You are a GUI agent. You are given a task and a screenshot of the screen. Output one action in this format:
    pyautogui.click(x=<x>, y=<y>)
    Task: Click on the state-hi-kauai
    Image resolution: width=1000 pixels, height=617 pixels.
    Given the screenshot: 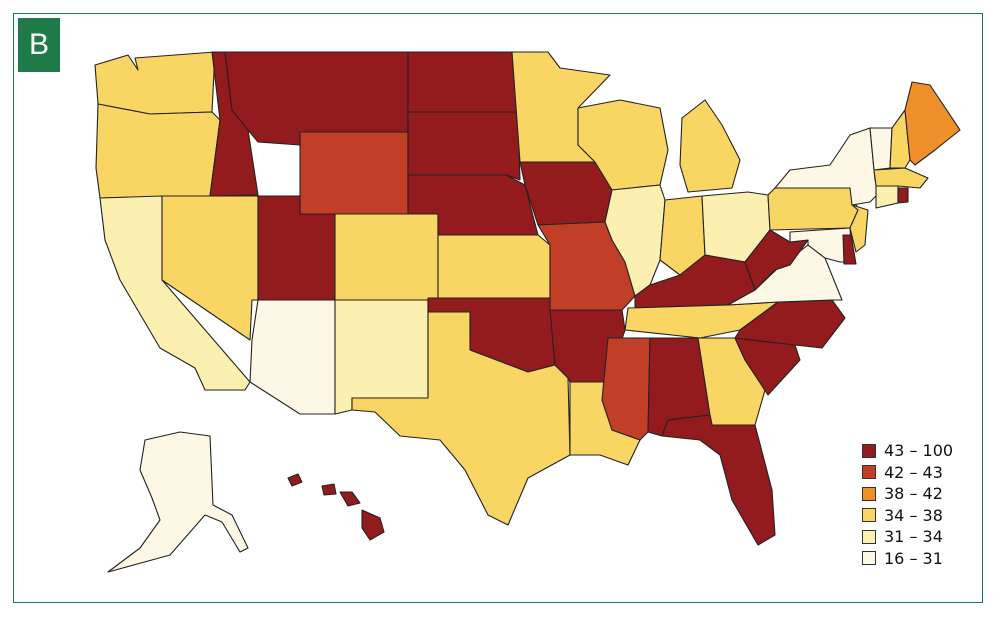 What is the action you would take?
    pyautogui.click(x=295, y=480)
    